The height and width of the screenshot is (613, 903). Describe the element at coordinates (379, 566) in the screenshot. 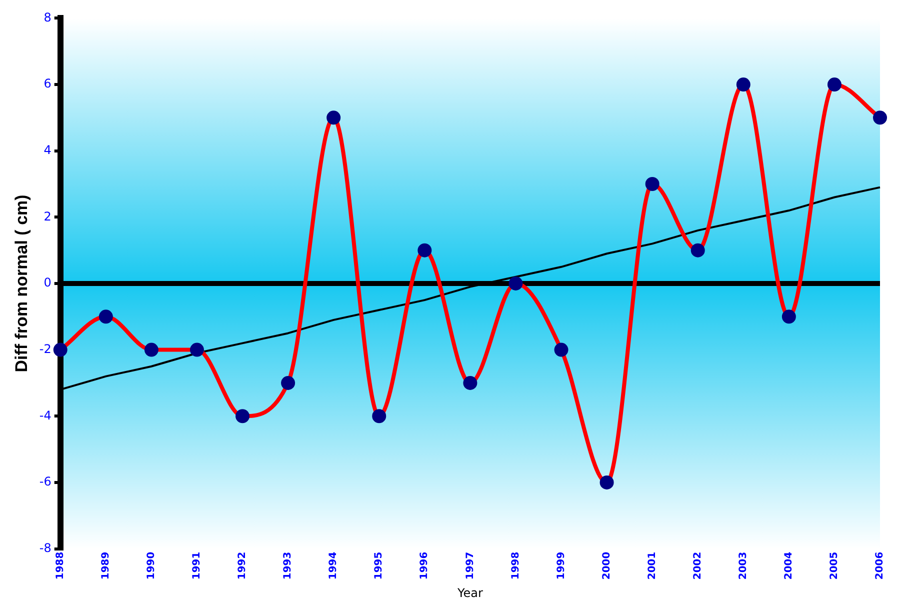

I see `x-tick-label: 1995` at that location.